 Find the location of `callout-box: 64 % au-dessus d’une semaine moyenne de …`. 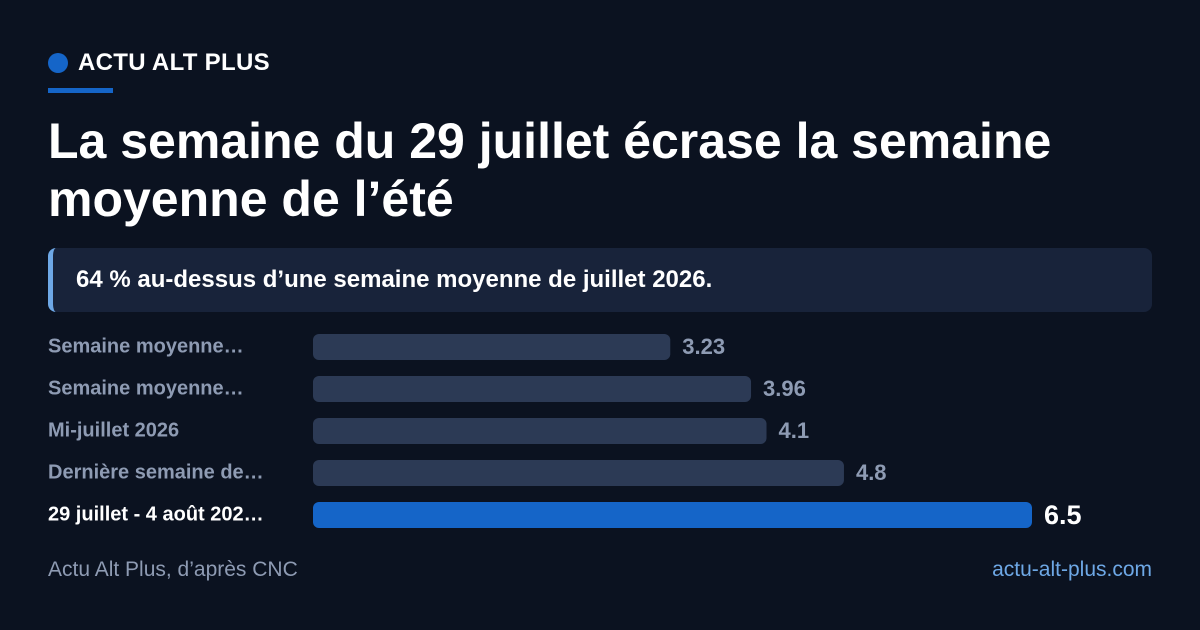

callout-box: 64 % au-dessus d’une semaine moyenne de … is located at coordinates (600, 280).